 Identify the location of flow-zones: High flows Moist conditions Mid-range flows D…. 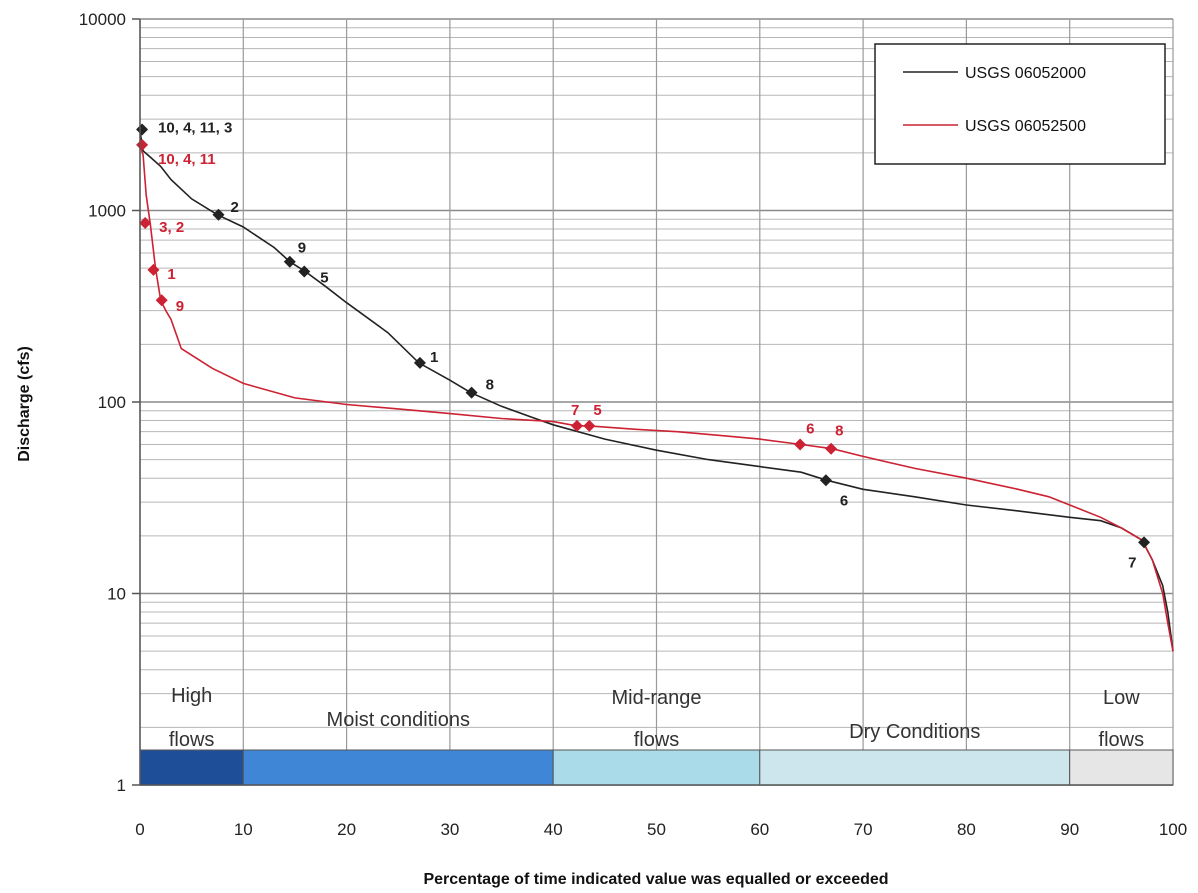
(656, 735).